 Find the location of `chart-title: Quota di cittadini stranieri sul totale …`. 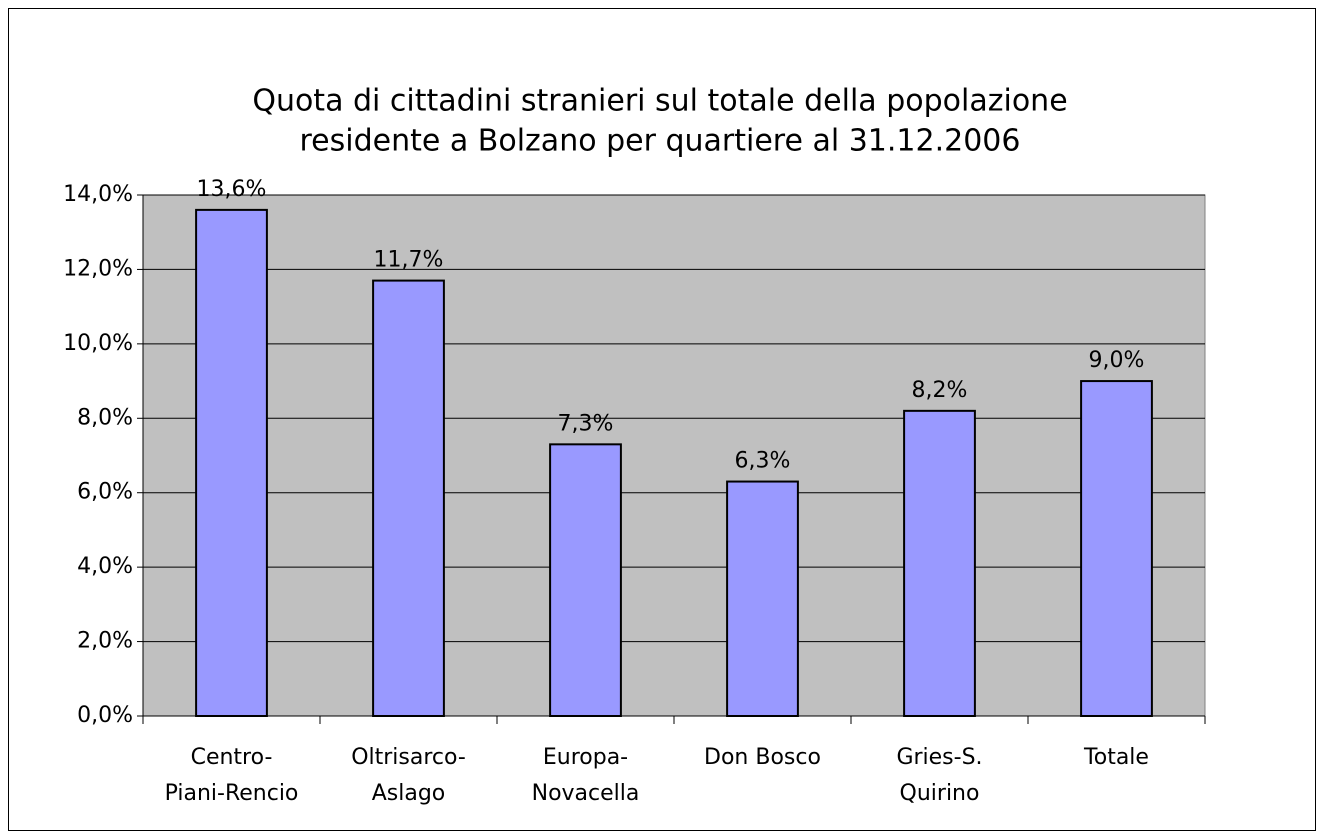

chart-title: Quota di cittadini stranieri sul totale … is located at coordinates (659, 101).